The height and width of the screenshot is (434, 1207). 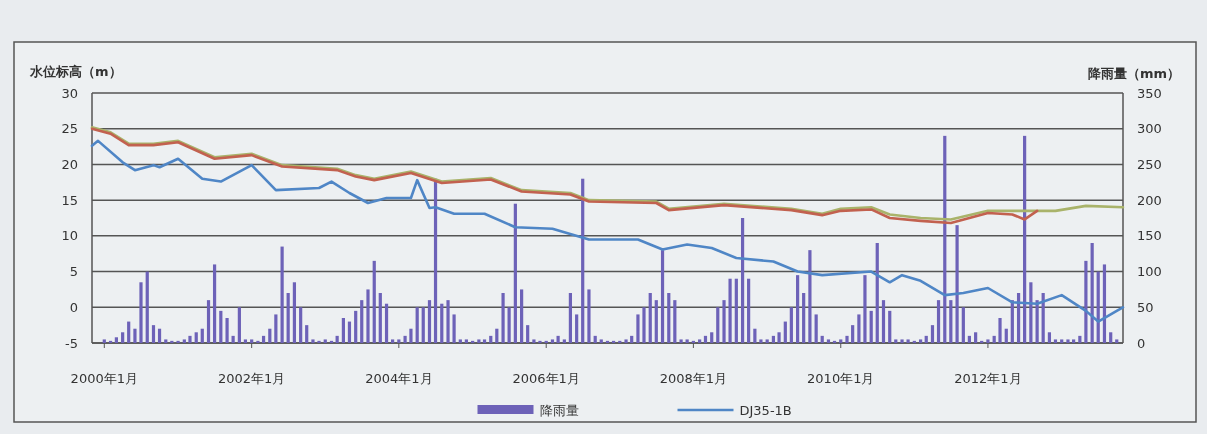 I want to click on x-tick-label: 2002年1月, so click(x=251, y=378).